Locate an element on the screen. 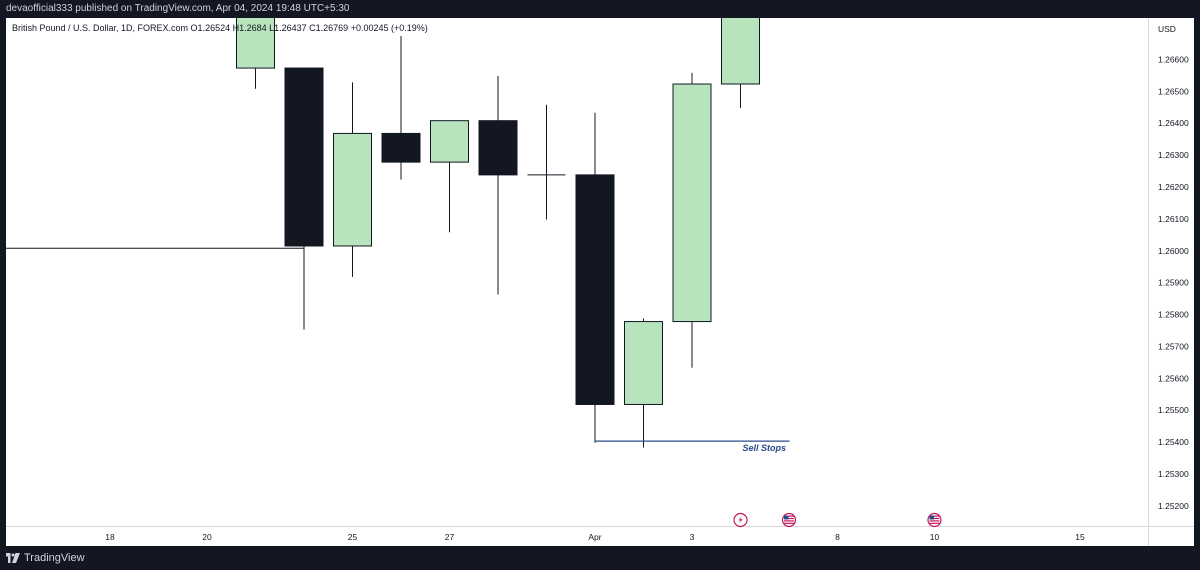 This screenshot has width=1200, height=570. x-tick-label: 8 is located at coordinates (837, 537).